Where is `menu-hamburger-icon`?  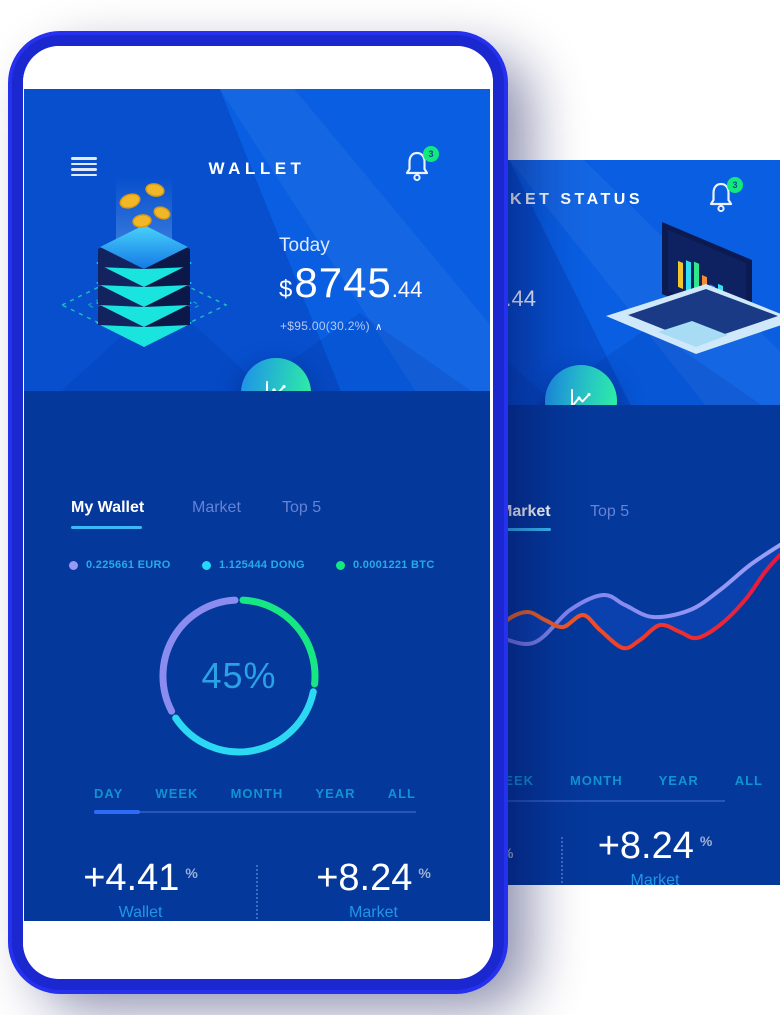 menu-hamburger-icon is located at coordinates (84, 168).